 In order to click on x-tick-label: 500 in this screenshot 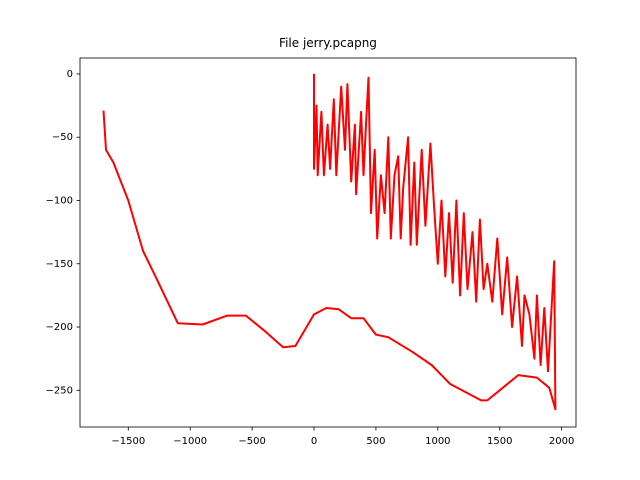, I will do `click(375, 441)`.